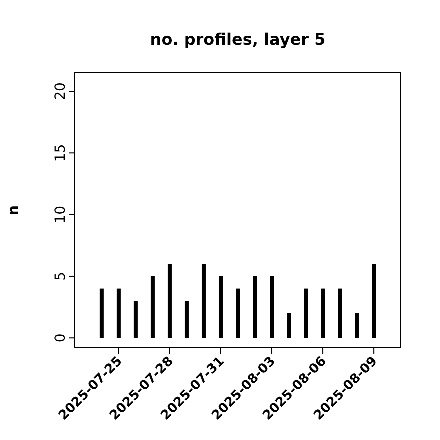 The width and height of the screenshot is (440, 440). What do you see at coordinates (61, 91) in the screenshot?
I see `y-tick-label: 20` at bounding box center [61, 91].